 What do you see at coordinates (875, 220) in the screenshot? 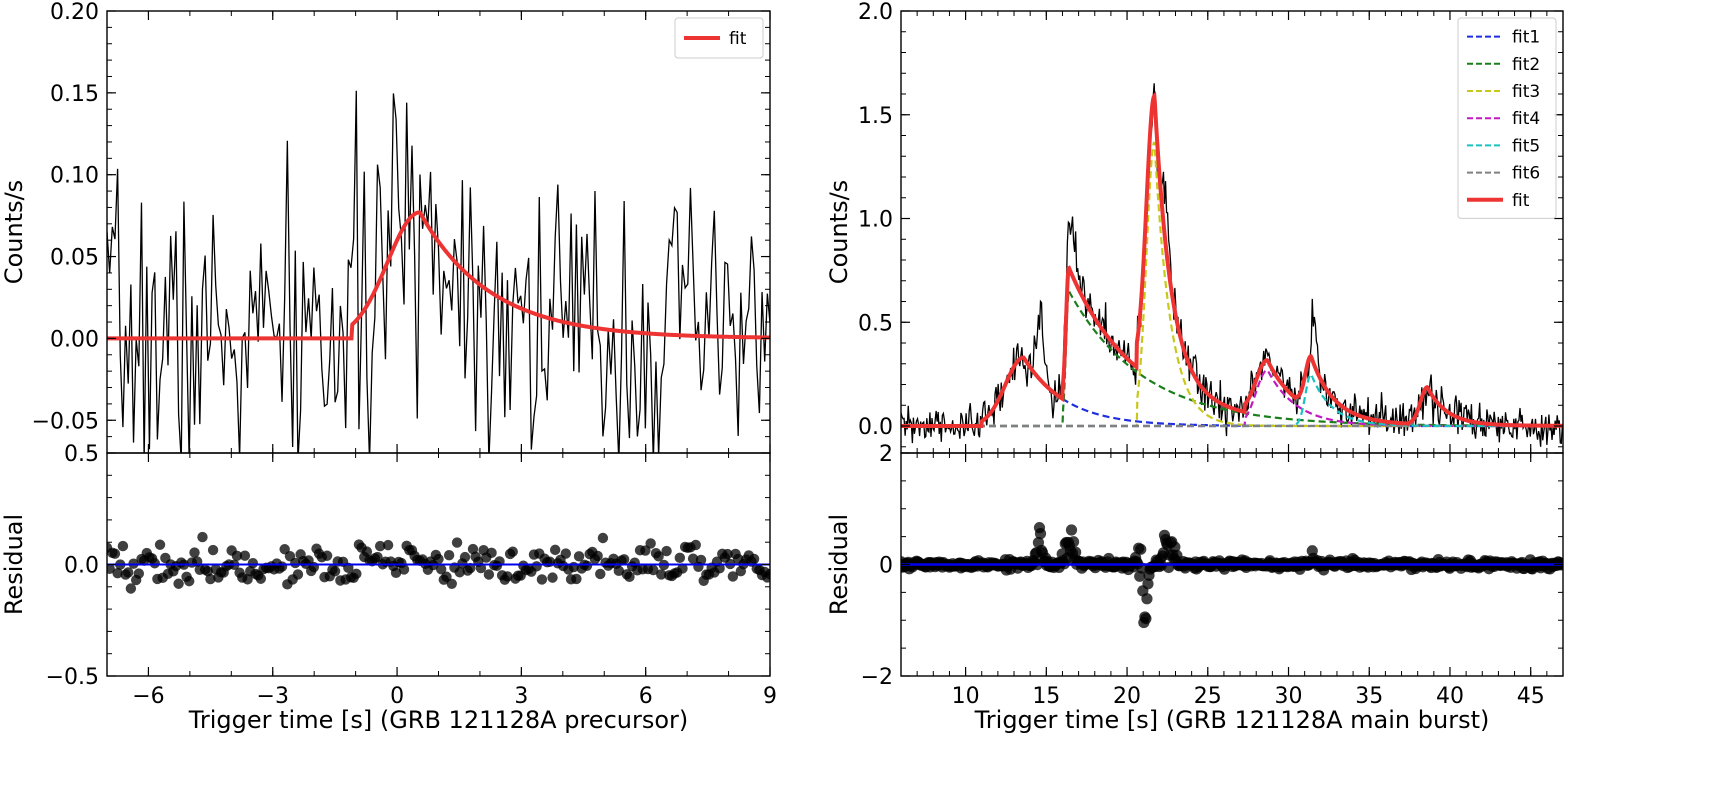
I see `y-tick-label: 1.0` at bounding box center [875, 220].